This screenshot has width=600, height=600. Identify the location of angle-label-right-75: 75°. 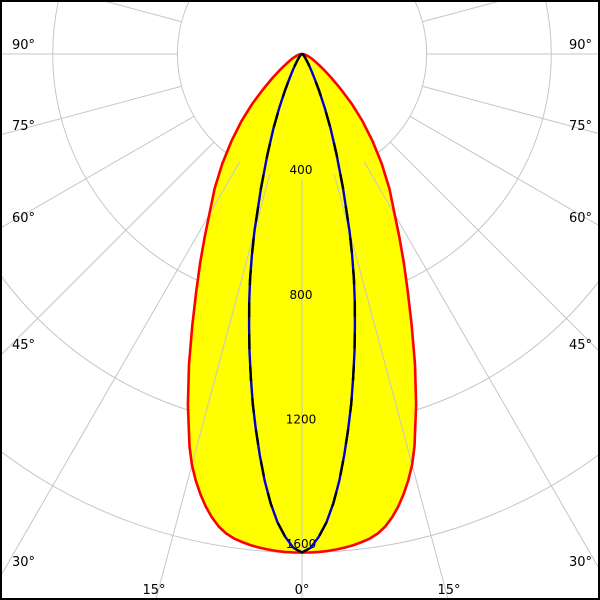
(580, 126).